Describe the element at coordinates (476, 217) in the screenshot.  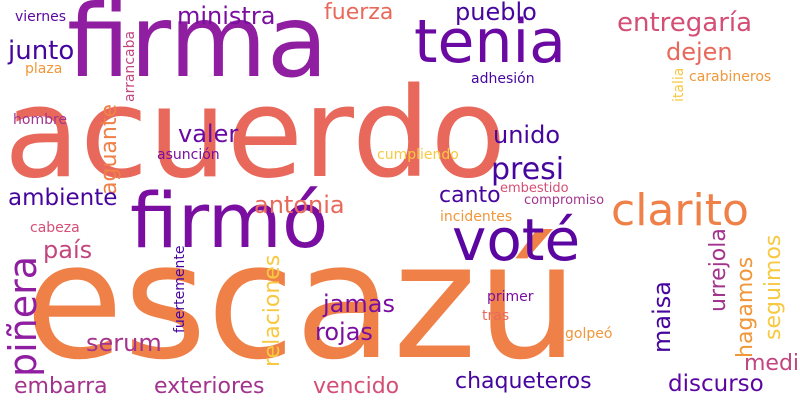
I see `word-incidentes: incidentes` at that location.